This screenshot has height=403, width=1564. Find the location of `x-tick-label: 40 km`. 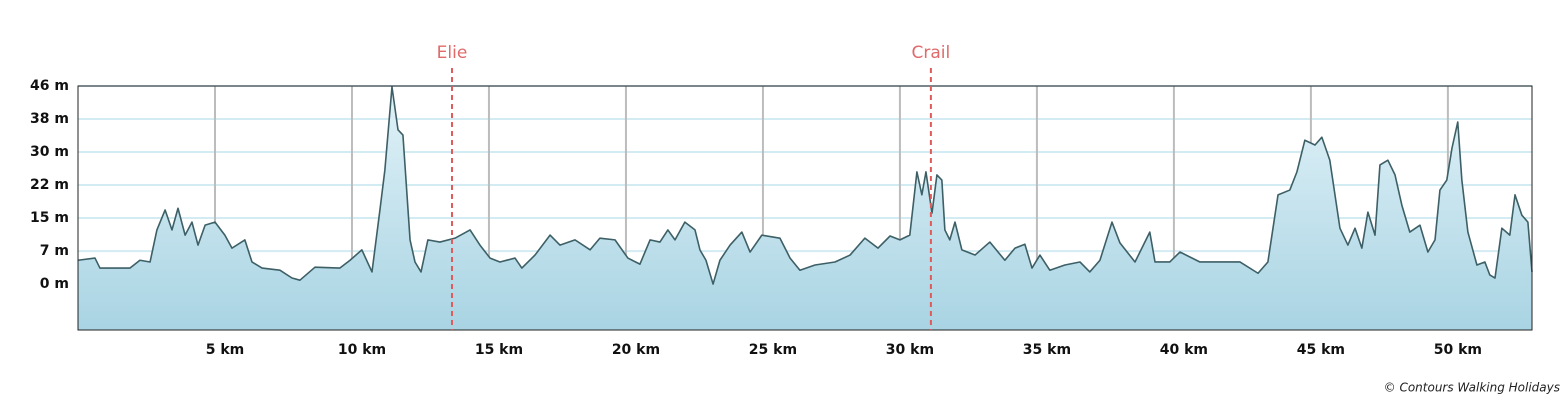

x-tick-label: 40 km is located at coordinates (1184, 350).